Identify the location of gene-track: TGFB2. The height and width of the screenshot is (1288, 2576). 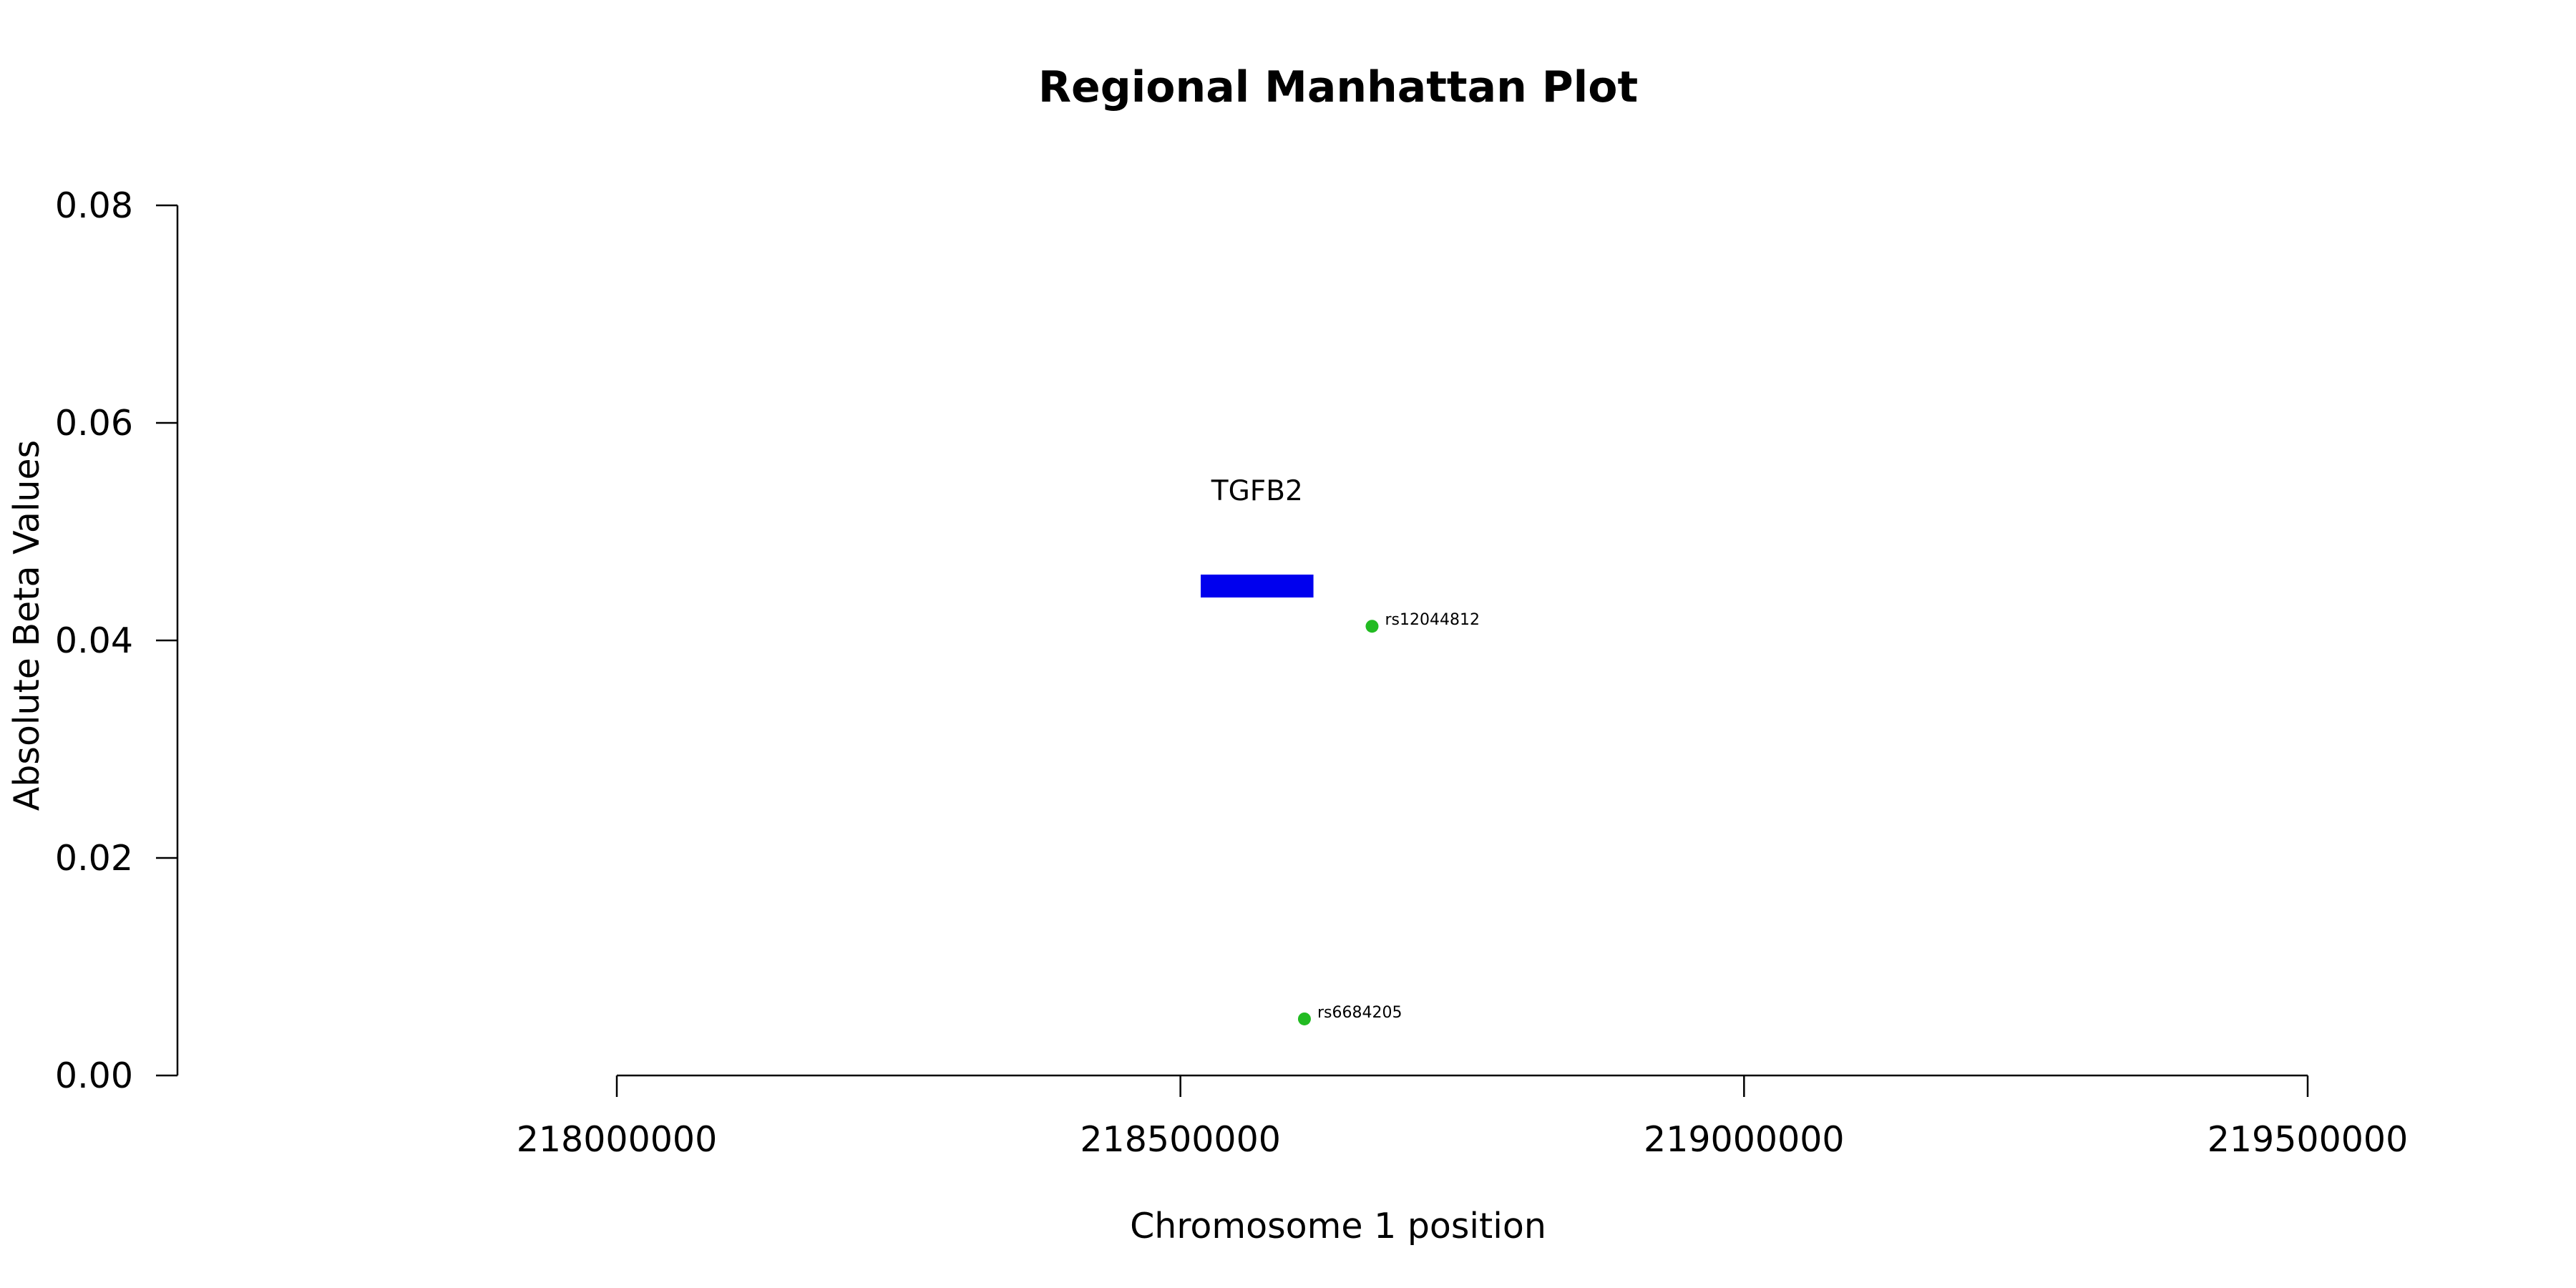
(1257, 536).